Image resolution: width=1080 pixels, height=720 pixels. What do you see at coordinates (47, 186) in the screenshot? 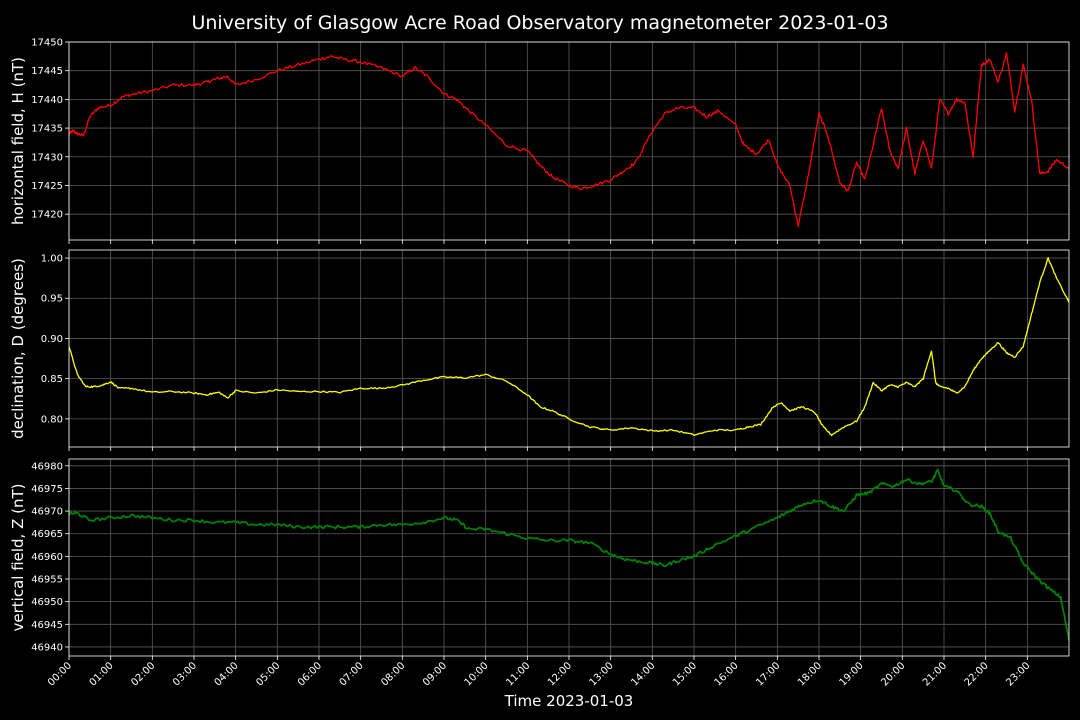
I see `y-tick-label: 17425` at bounding box center [47, 186].